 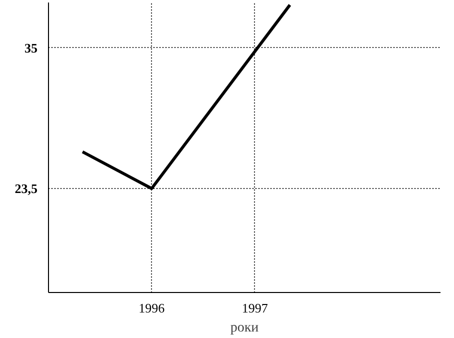 What do you see at coordinates (255, 308) in the screenshot?
I see `x-tick-label: 1997` at bounding box center [255, 308].